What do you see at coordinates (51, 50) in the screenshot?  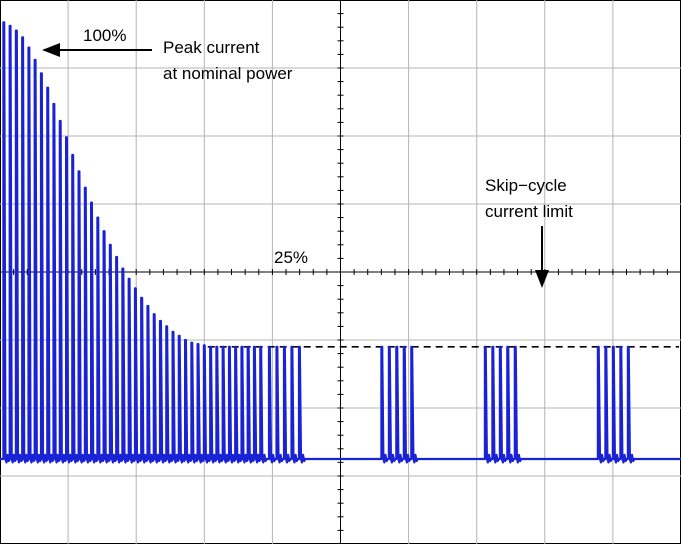 I see `peak-arrow-head` at bounding box center [51, 50].